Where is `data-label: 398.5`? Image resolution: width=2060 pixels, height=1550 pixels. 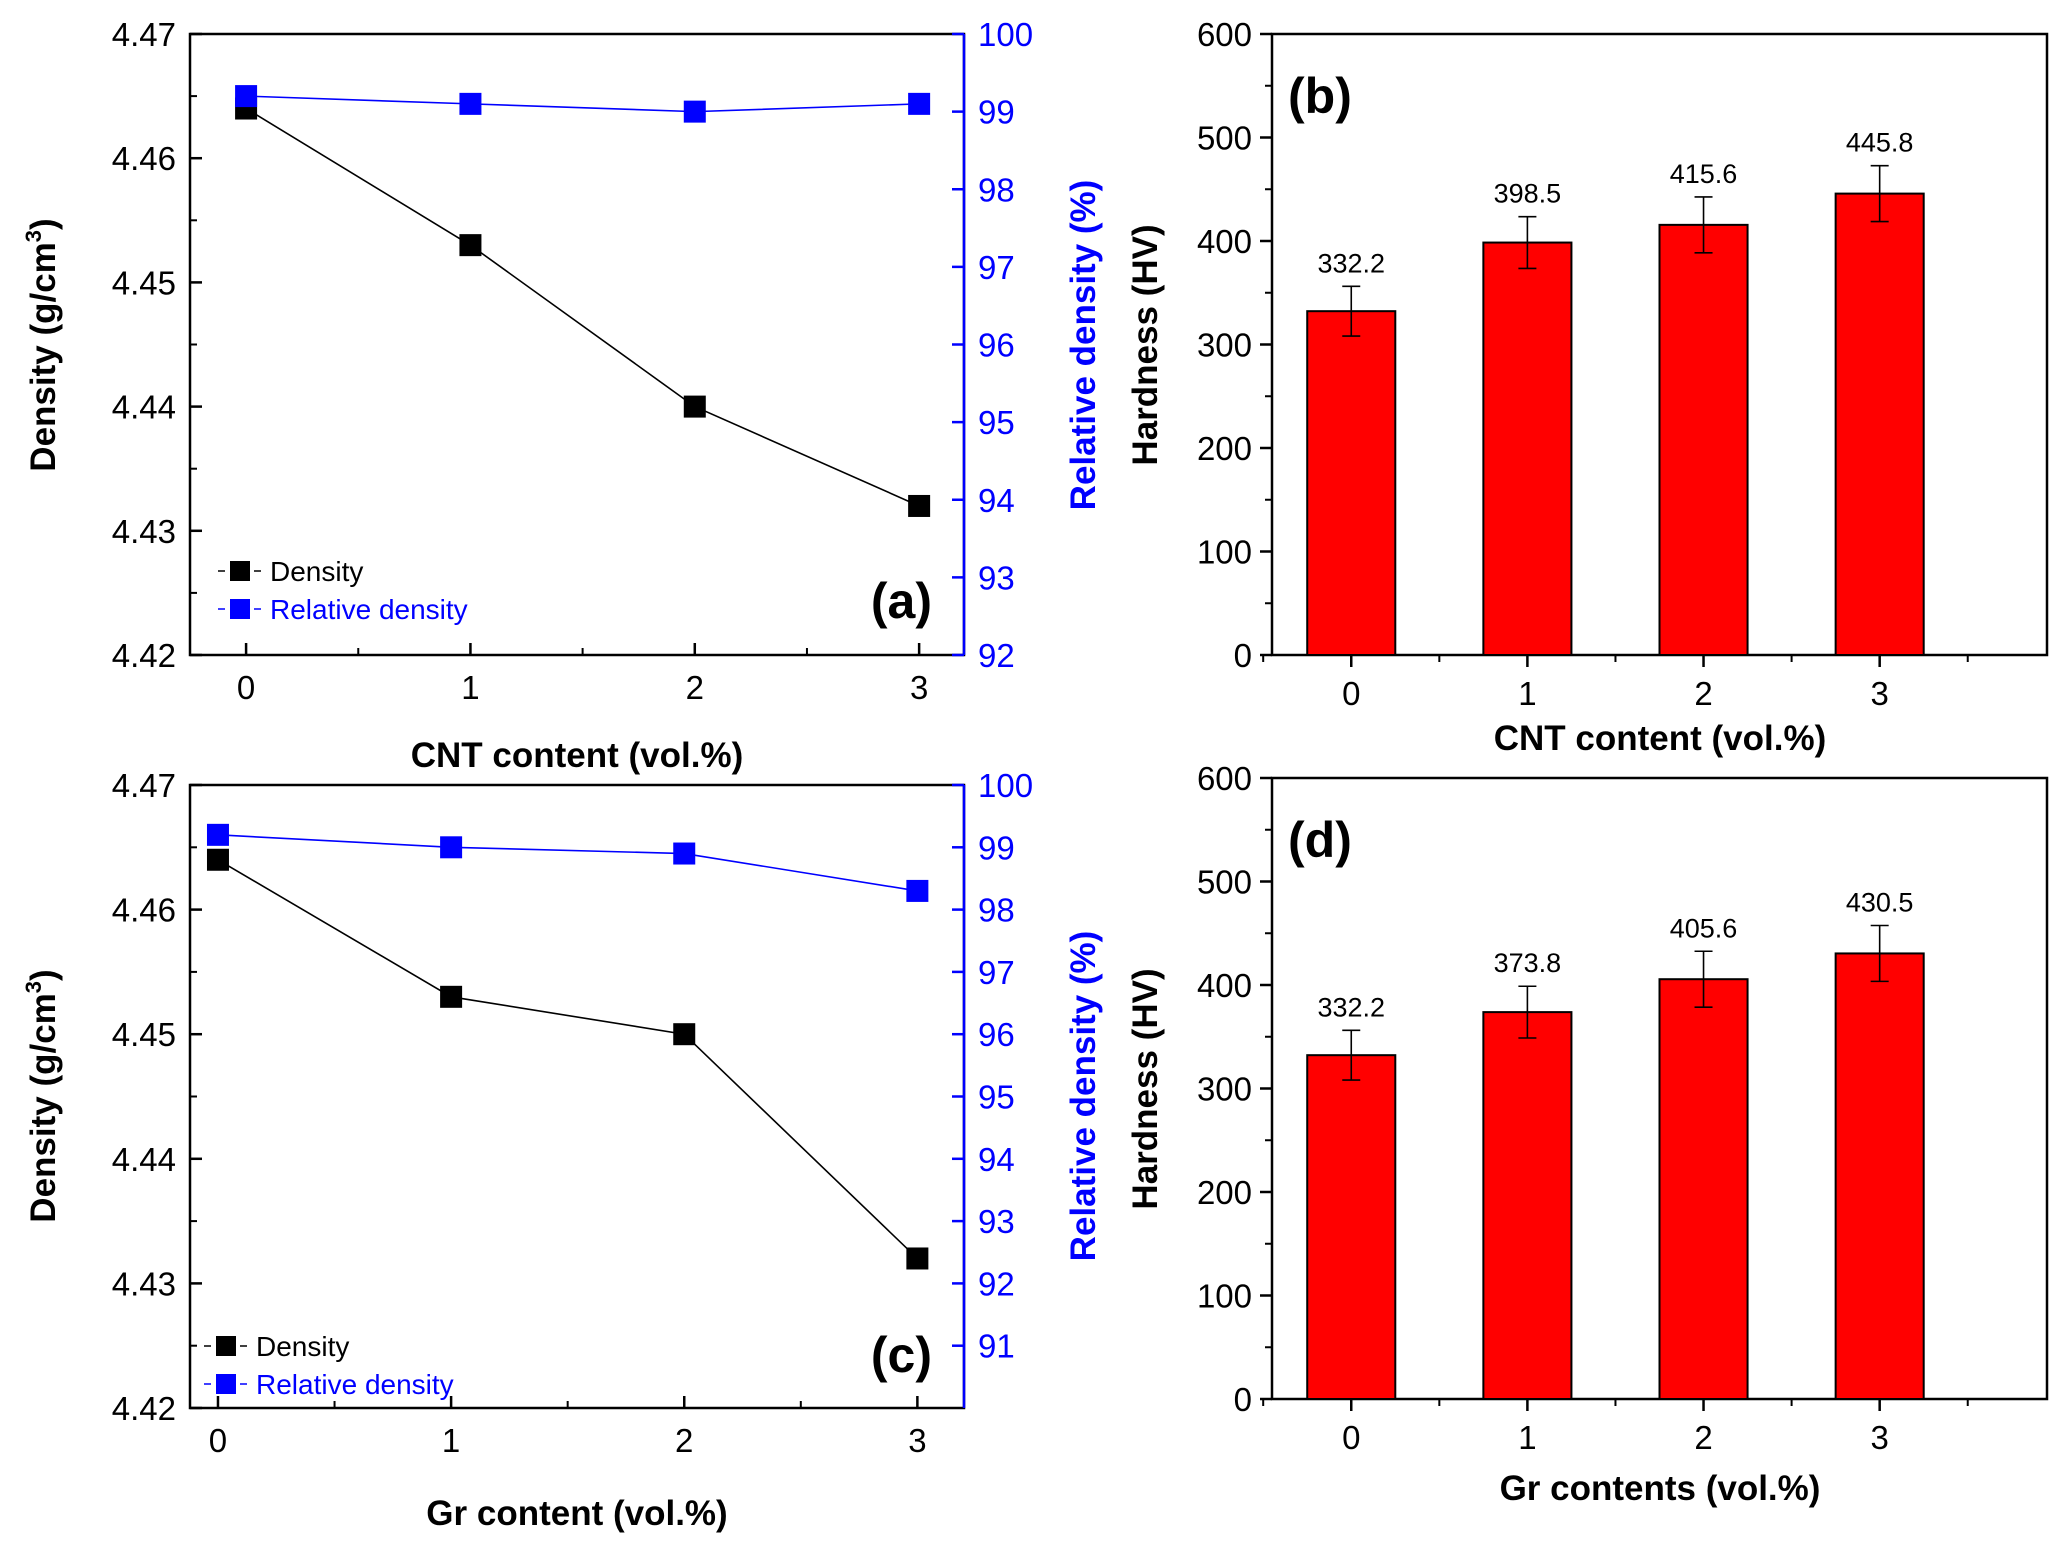
data-label: 398.5 is located at coordinates (1528, 194).